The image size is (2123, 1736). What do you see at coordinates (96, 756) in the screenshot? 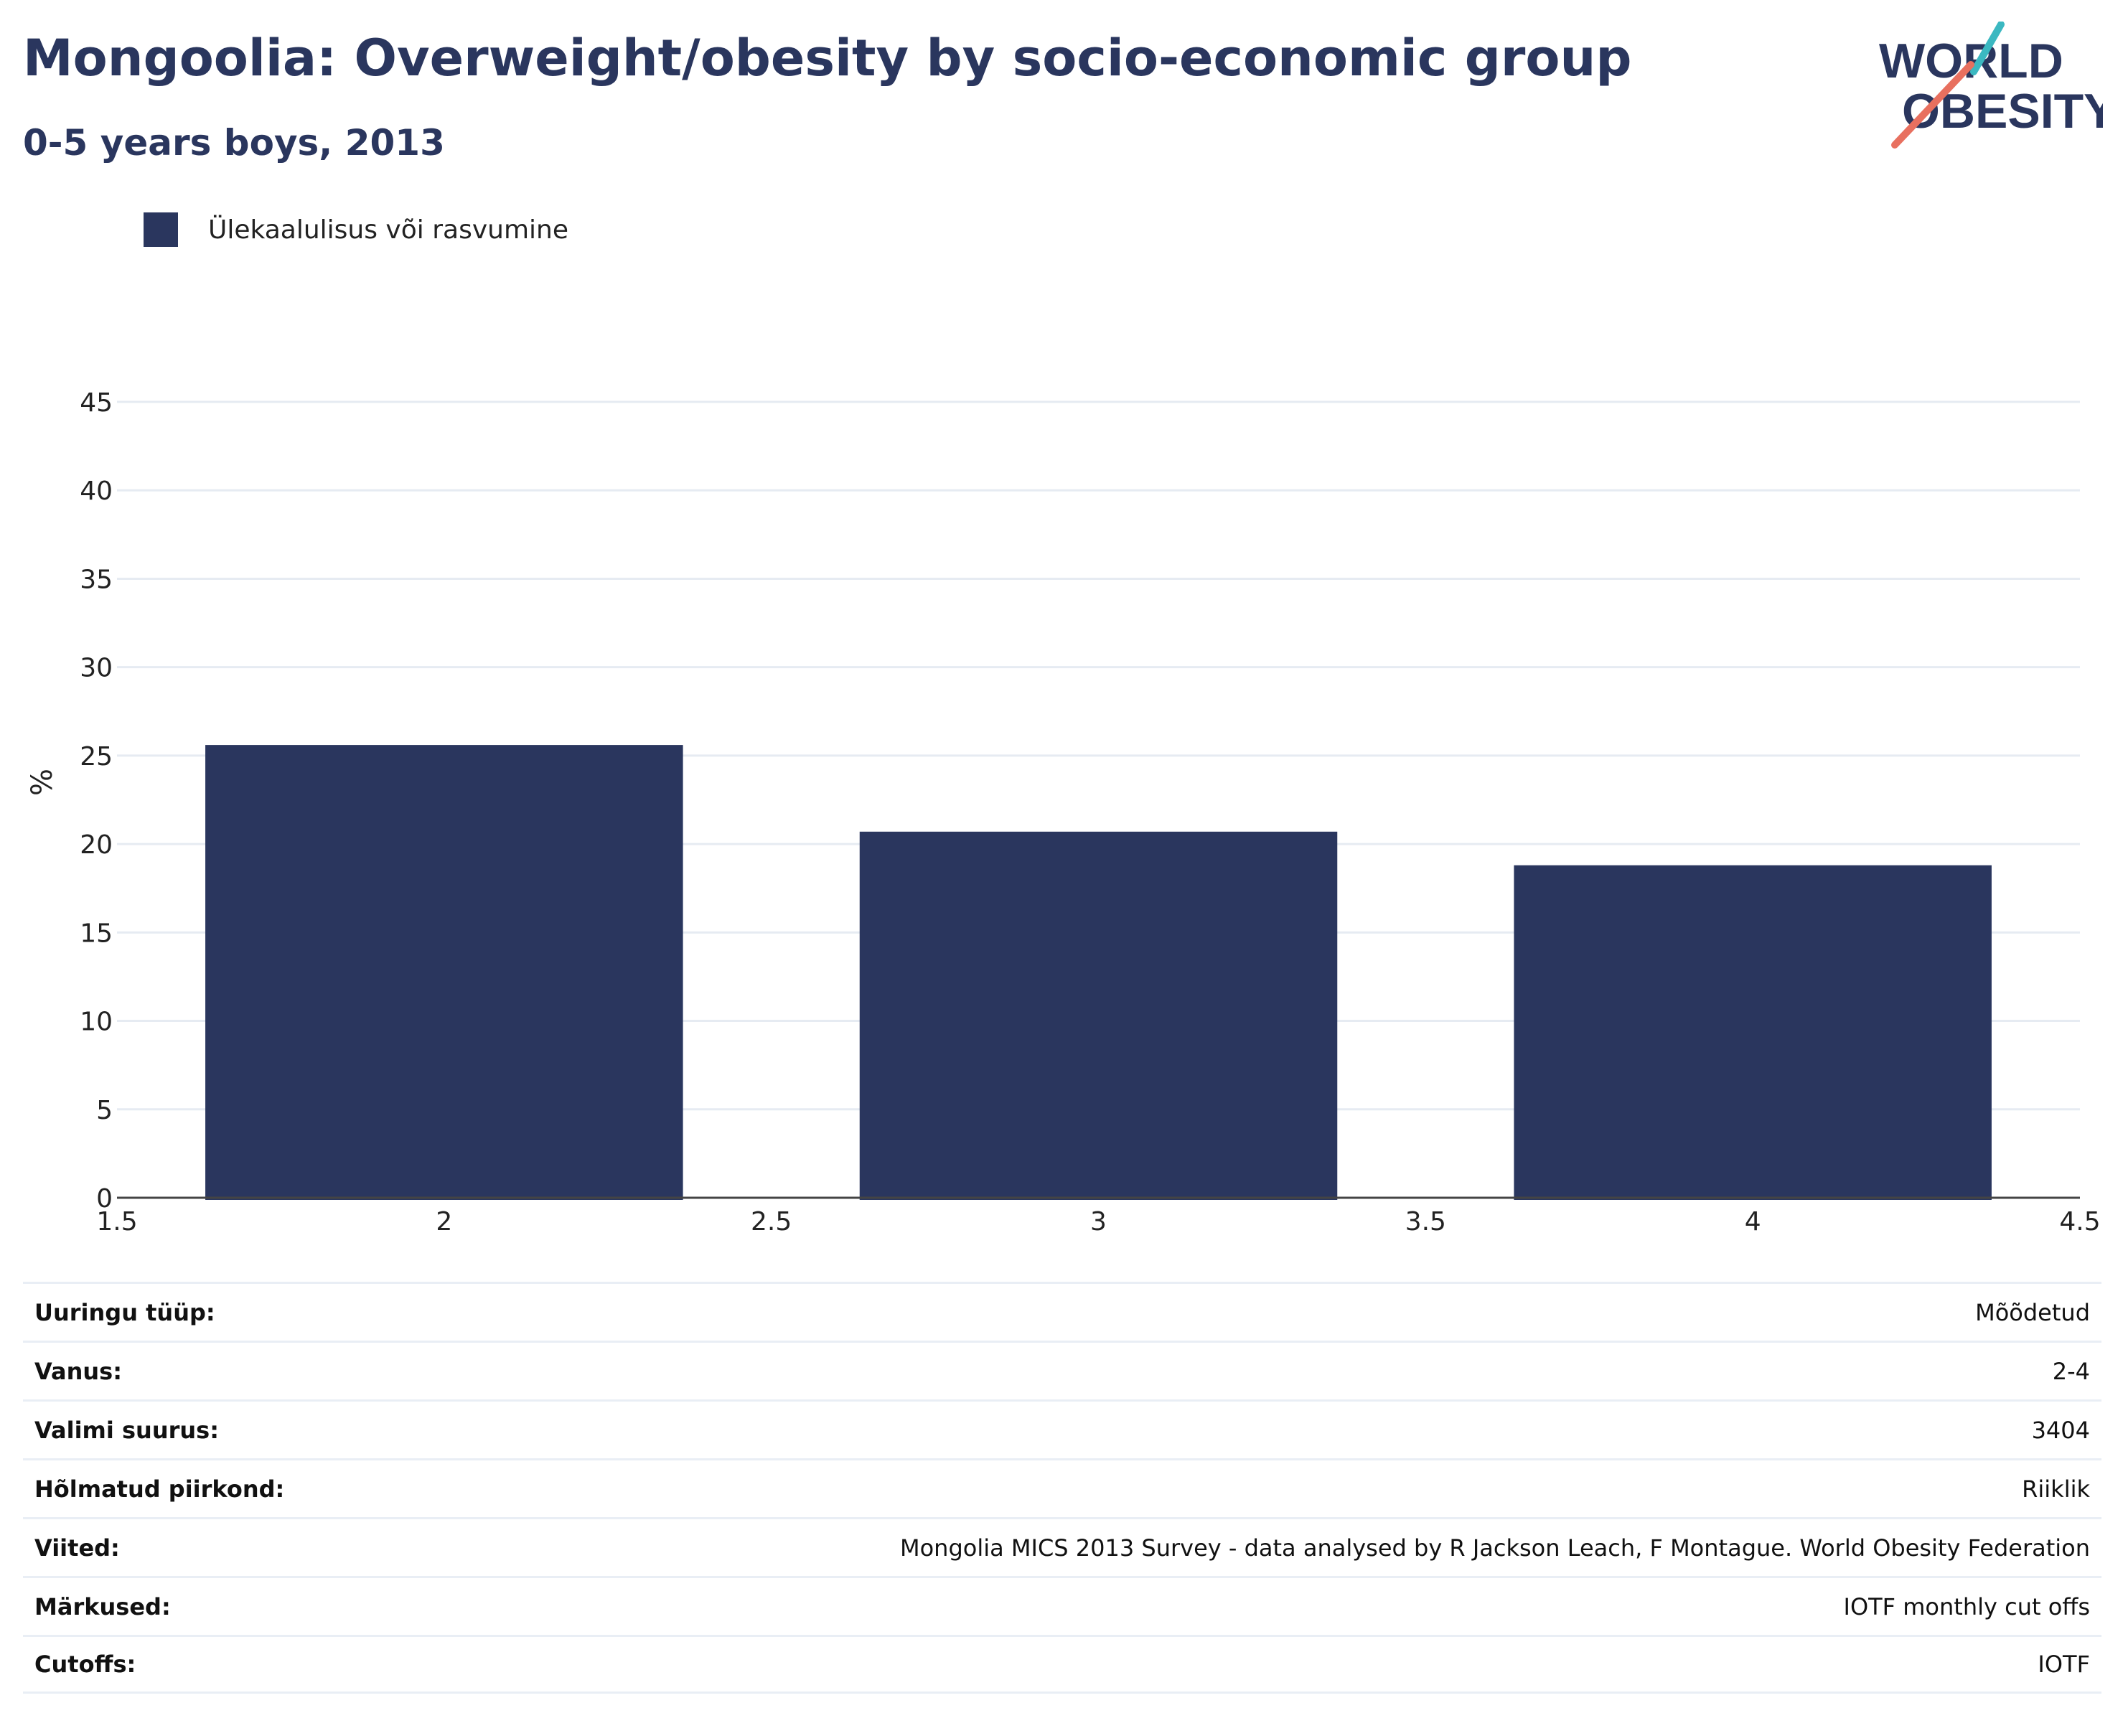
I see `y-tick-label: 25` at bounding box center [96, 756].